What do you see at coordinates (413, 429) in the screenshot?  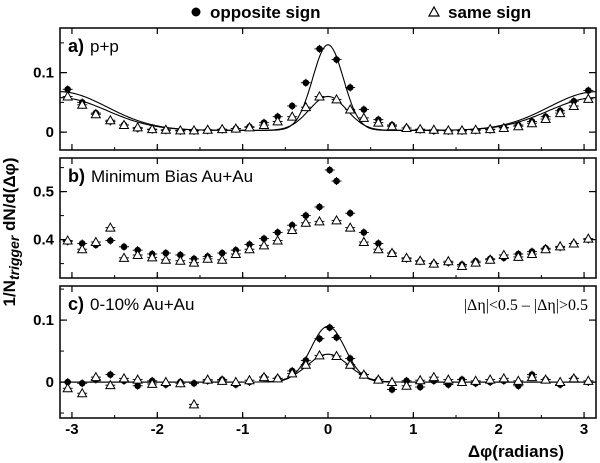 I see `x-tick-label: 1` at bounding box center [413, 429].